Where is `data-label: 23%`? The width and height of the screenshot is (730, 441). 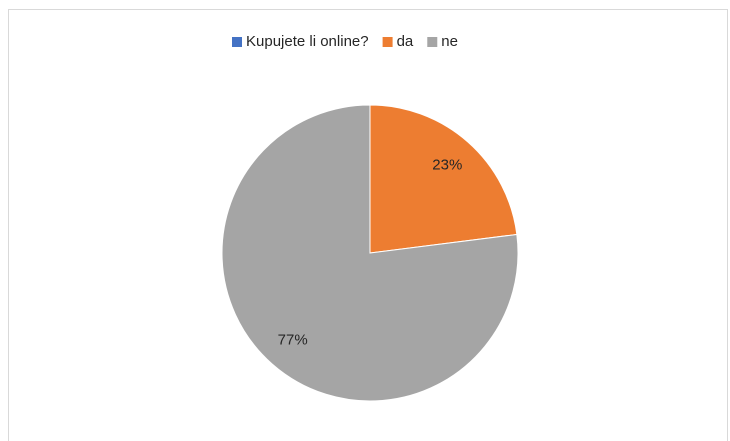
data-label: 23% is located at coordinates (447, 164).